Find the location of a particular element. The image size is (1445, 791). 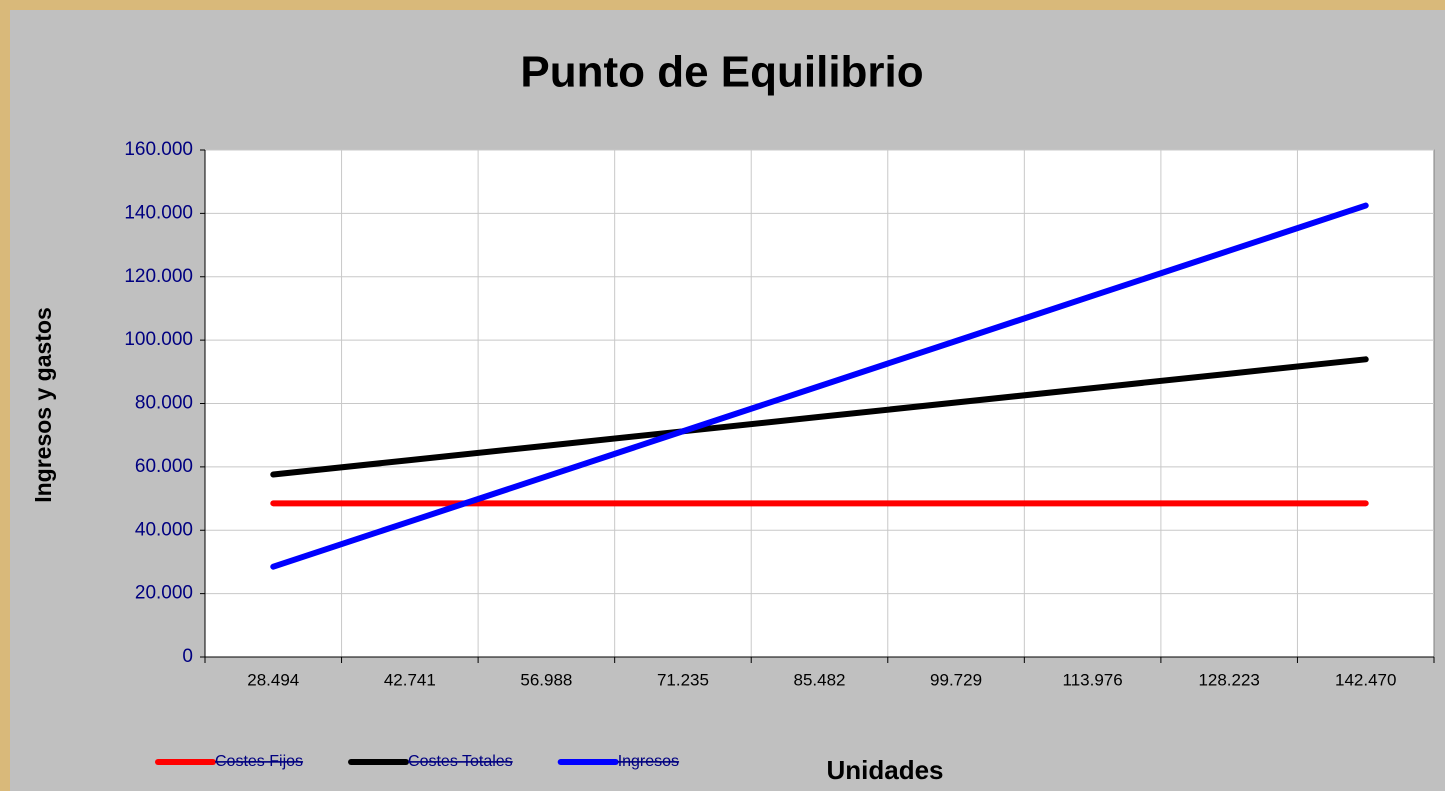

x-tick-label: 42.741 is located at coordinates (410, 679).